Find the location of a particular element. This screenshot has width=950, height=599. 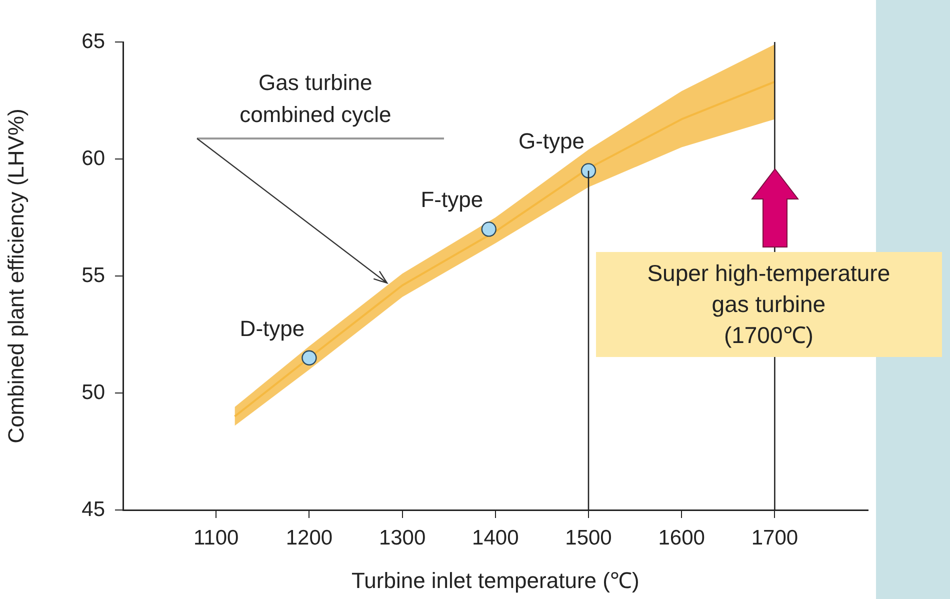

y-axis-title: Combined plant efficiency (LHV%) is located at coordinates (15, 276).